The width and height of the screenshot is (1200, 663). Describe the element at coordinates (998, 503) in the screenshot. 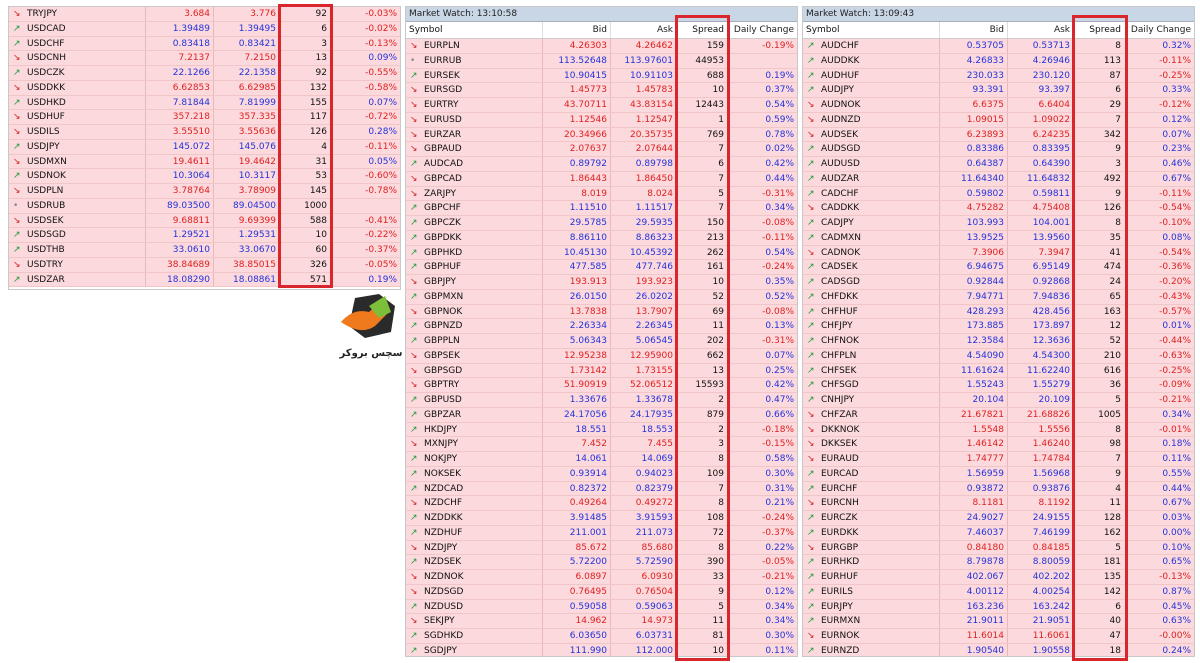

I see `quote-row: ↘ EURCNH 8.1181 8.1192 11 0.67%` at that location.